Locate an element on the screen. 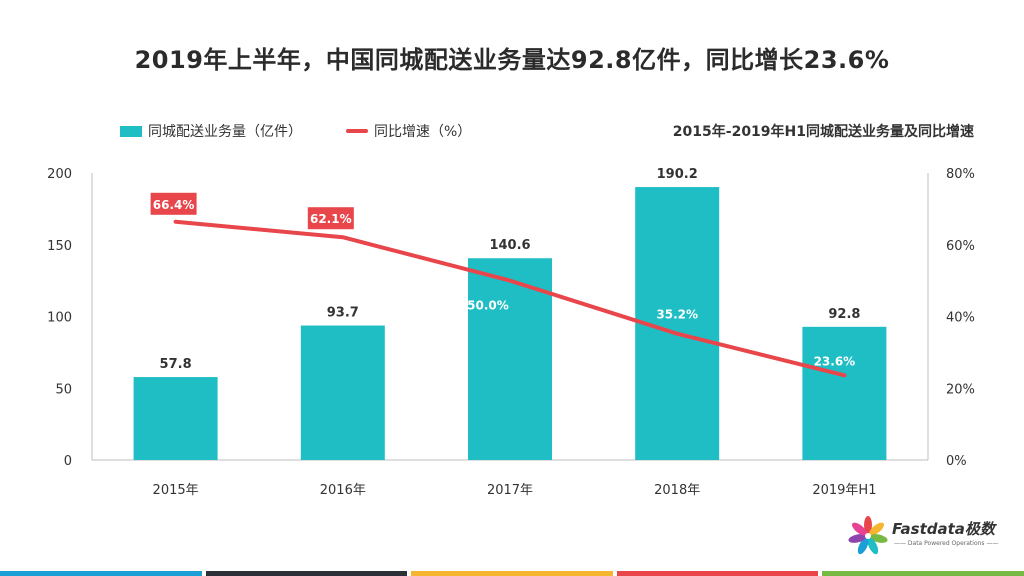 This screenshot has width=1024, height=576. y-tick-left: 150 is located at coordinates (59, 246).